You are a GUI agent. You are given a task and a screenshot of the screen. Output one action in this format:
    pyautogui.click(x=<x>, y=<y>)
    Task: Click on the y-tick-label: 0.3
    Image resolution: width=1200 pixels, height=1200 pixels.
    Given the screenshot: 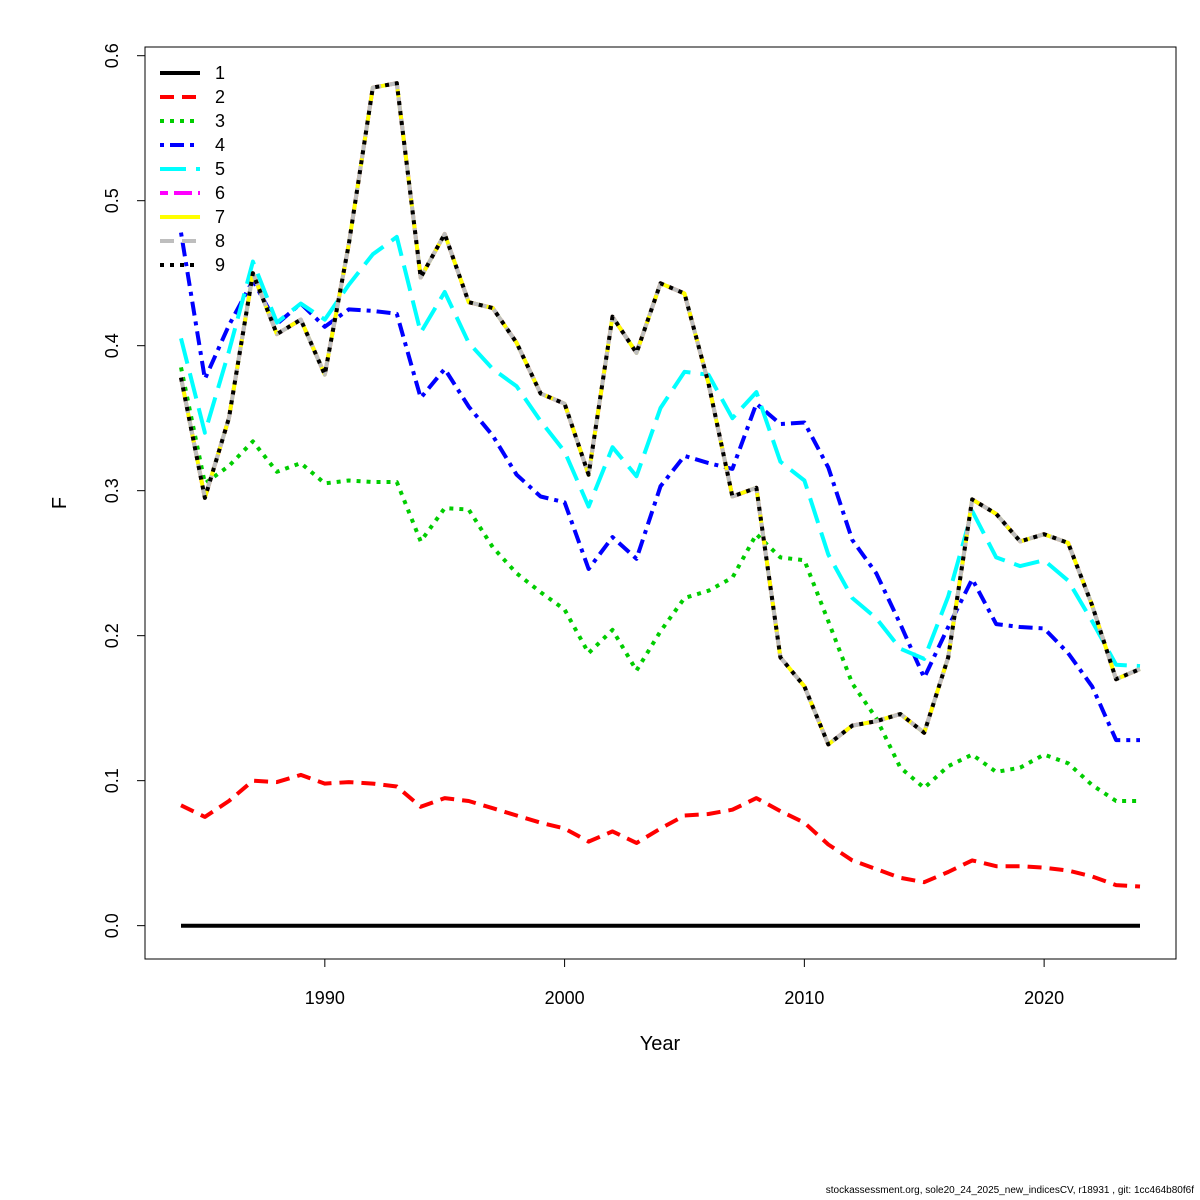 What is the action you would take?
    pyautogui.click(x=112, y=490)
    